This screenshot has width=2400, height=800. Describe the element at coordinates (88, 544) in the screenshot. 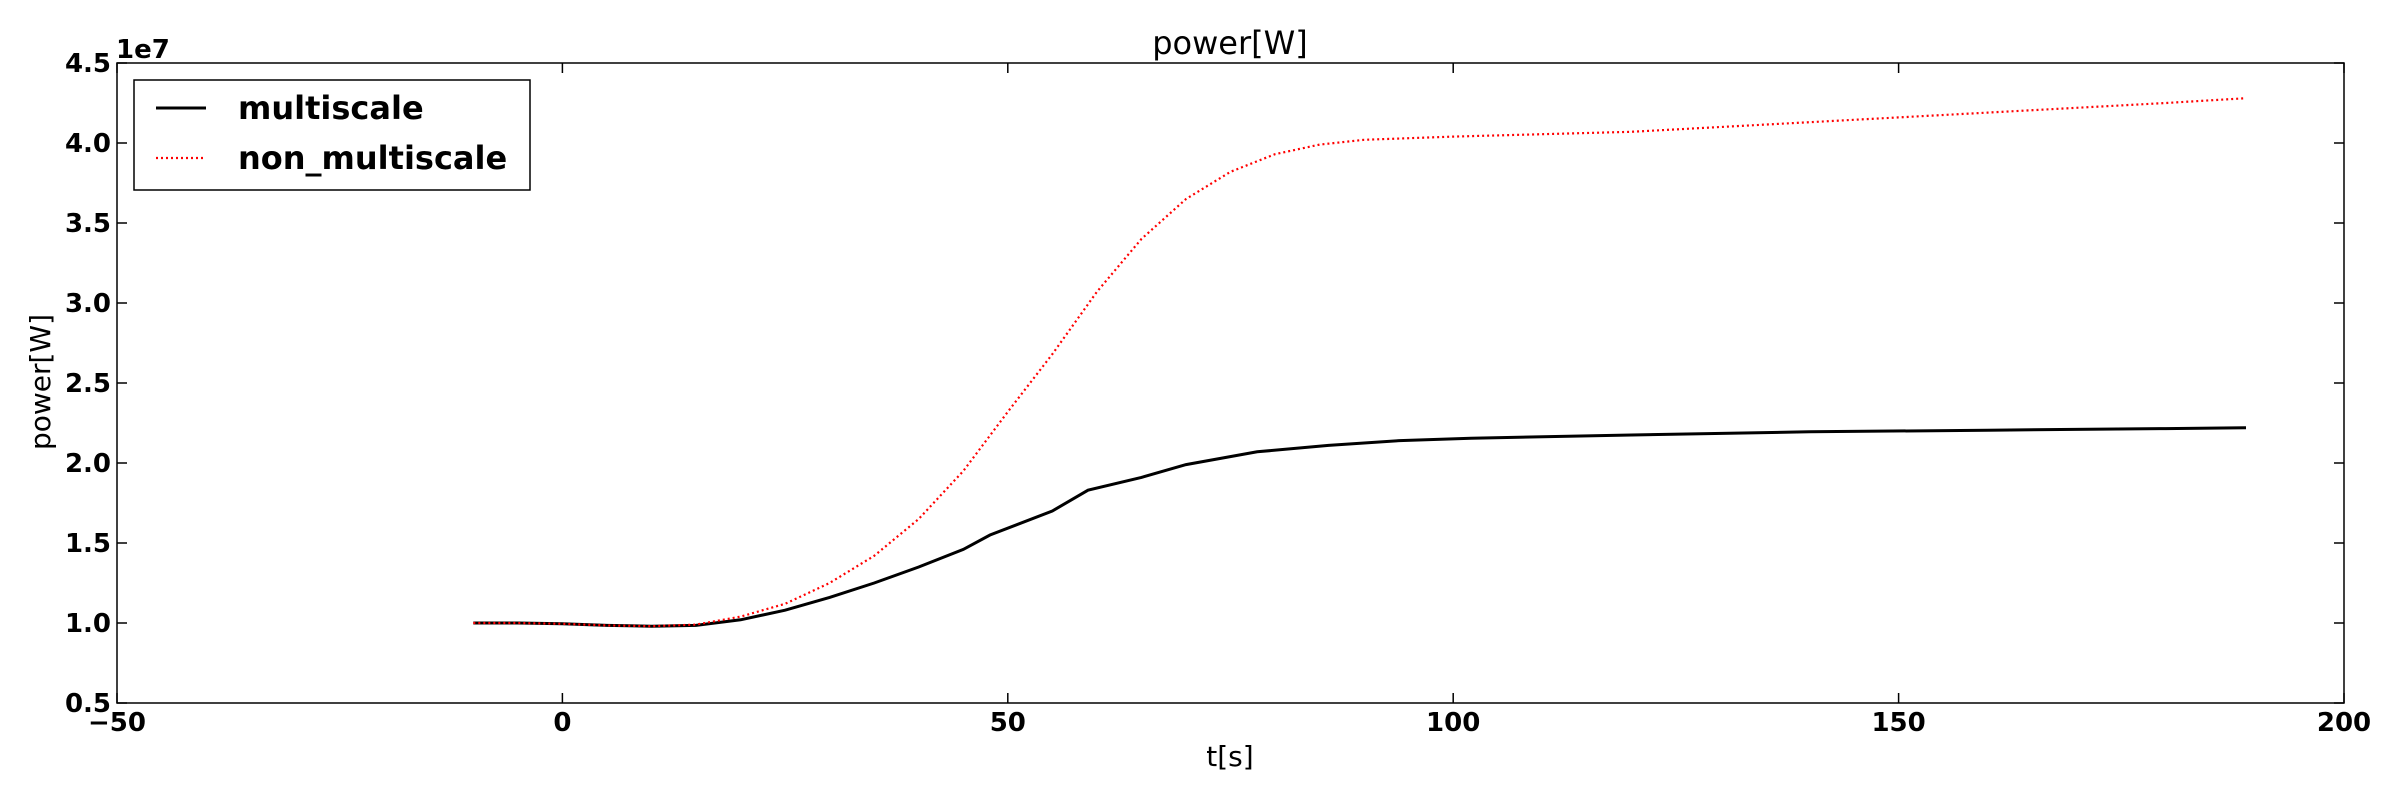

I see `y-tick-label: 1.5` at that location.